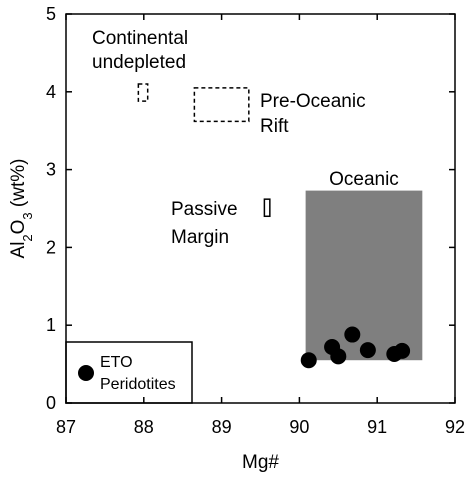 The height and width of the screenshot is (477, 466). What do you see at coordinates (27, 215) in the screenshot?
I see `y-axis-title-subscript: 3` at bounding box center [27, 215].